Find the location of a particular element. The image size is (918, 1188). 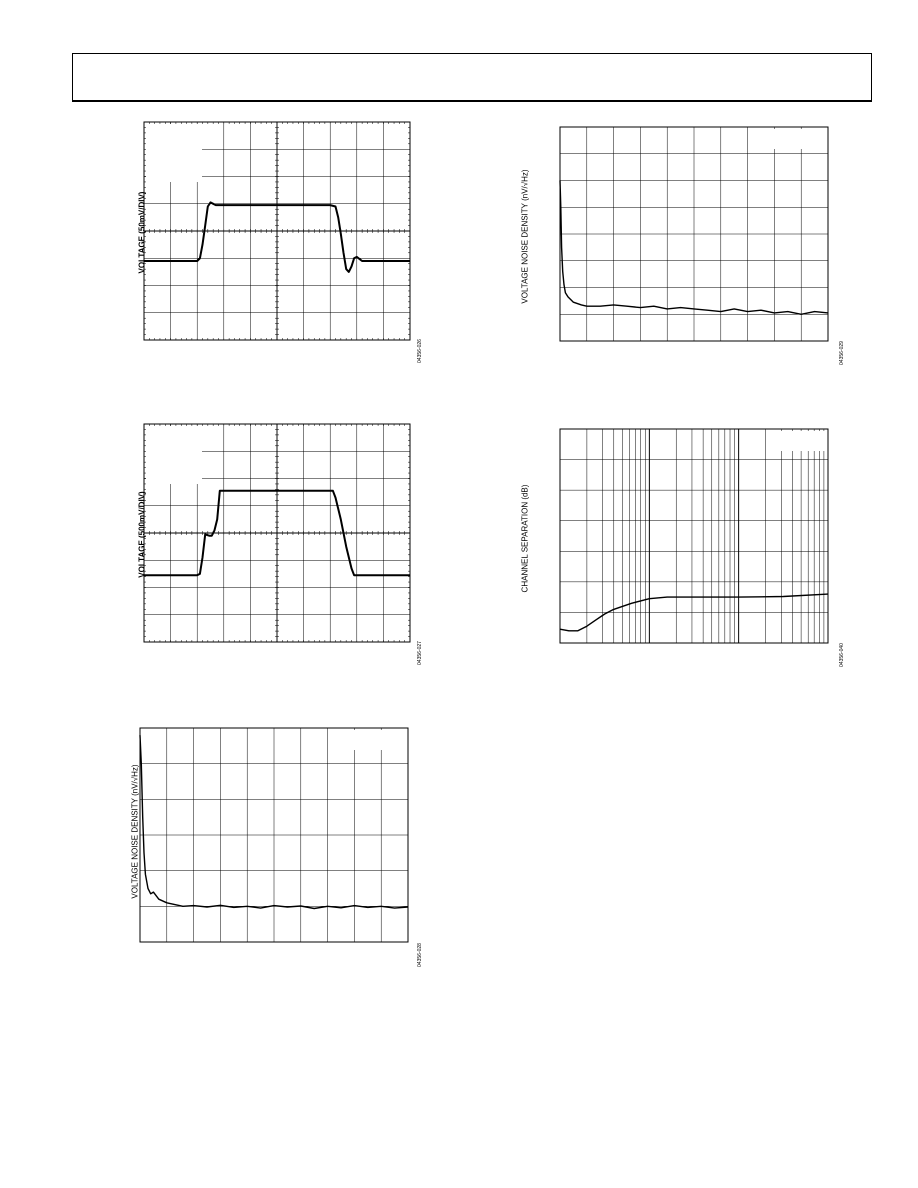

chart-1: VOLTAGE (50mV/DIV) 04356-026 is located at coordinates (265, 245).